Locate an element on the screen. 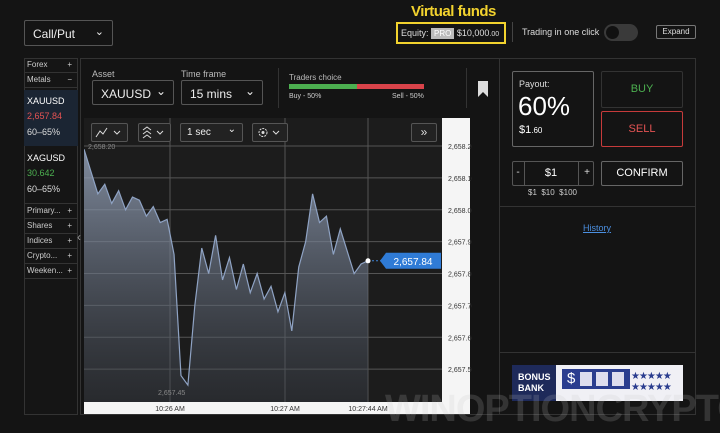 The height and width of the screenshot is (433, 720). y-tick-label: 2,658.10 is located at coordinates (460, 179).